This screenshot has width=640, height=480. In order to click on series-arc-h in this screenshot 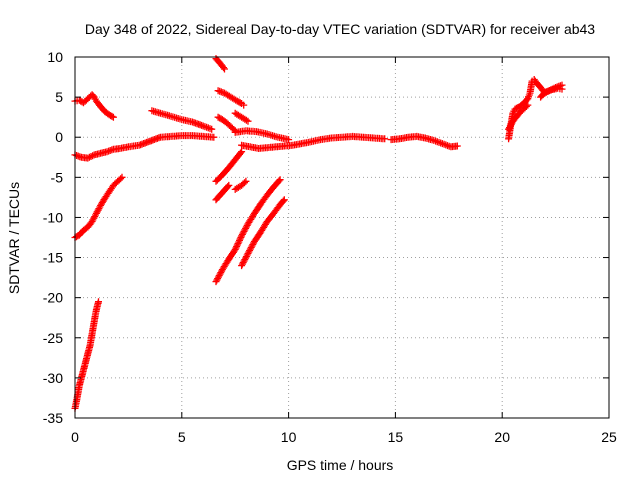, I will do `click(226, 124)`.